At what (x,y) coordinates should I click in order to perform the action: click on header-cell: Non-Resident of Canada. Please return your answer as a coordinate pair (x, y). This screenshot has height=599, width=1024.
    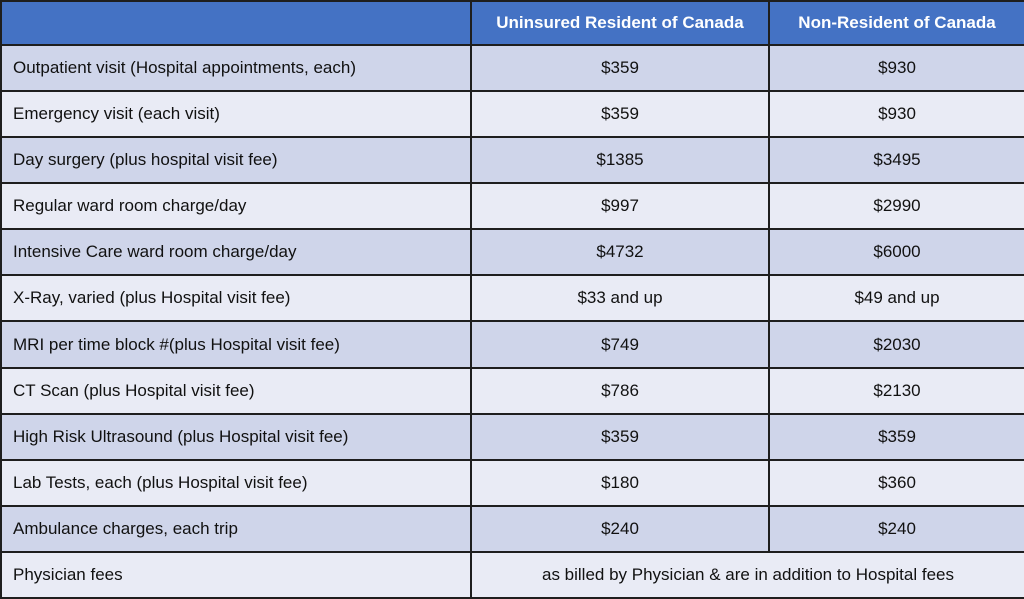
    Looking at the image, I should click on (896, 23).